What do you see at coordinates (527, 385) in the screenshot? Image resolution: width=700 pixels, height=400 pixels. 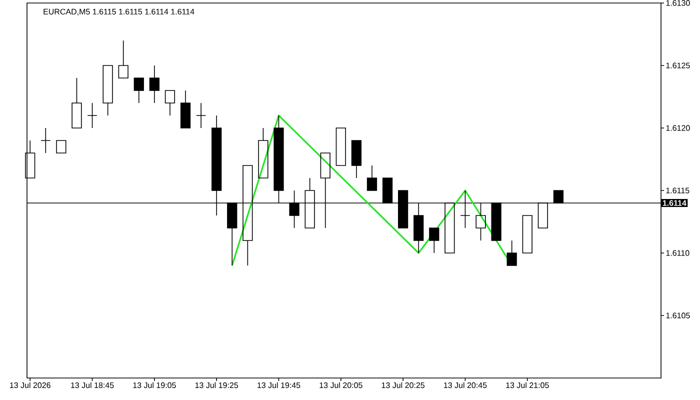 I see `x-tick-label: 13 Jul 21:05` at bounding box center [527, 385].